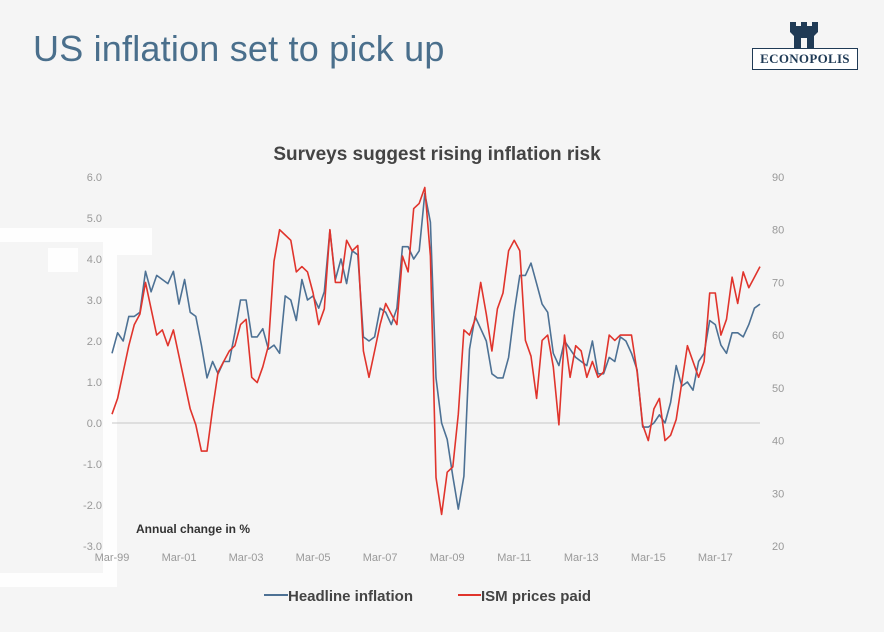  What do you see at coordinates (778, 336) in the screenshot?
I see `right-tick-label: 60` at bounding box center [778, 336].